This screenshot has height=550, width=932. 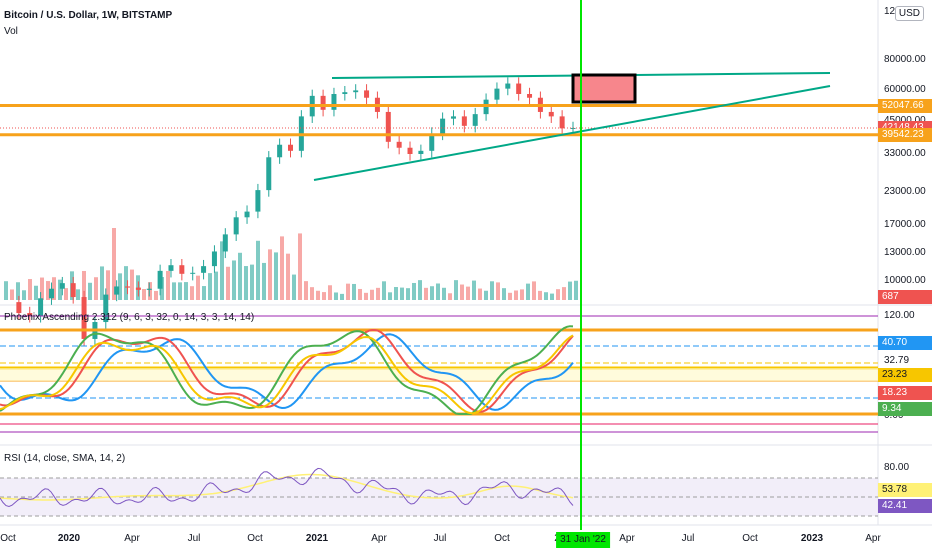 I want to click on phoenix-tag: 40.70, so click(x=905, y=343).